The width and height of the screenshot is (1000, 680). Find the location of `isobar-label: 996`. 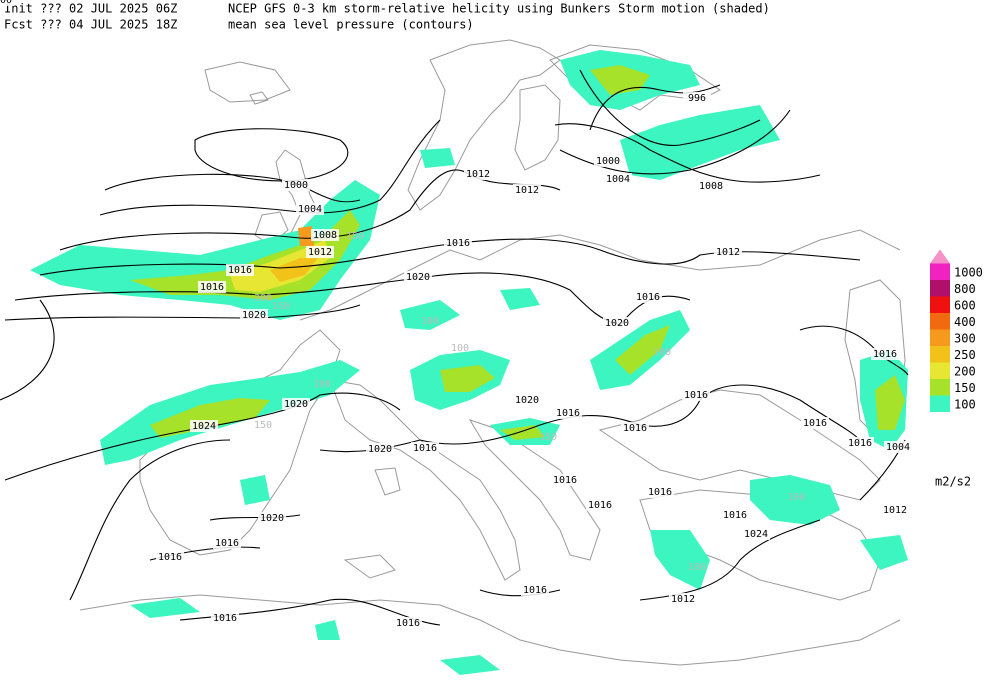

isobar-label: 996 is located at coordinates (697, 98).